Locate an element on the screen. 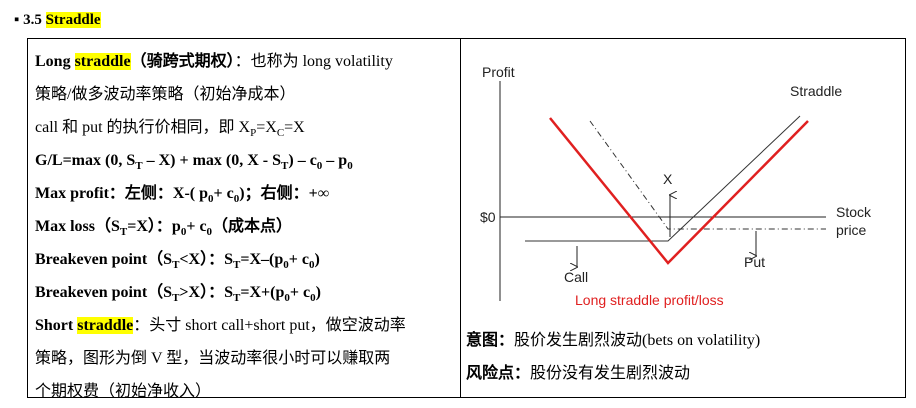 This screenshot has width=916, height=408. text-run: )；右侧：+∞ is located at coordinates (284, 193).